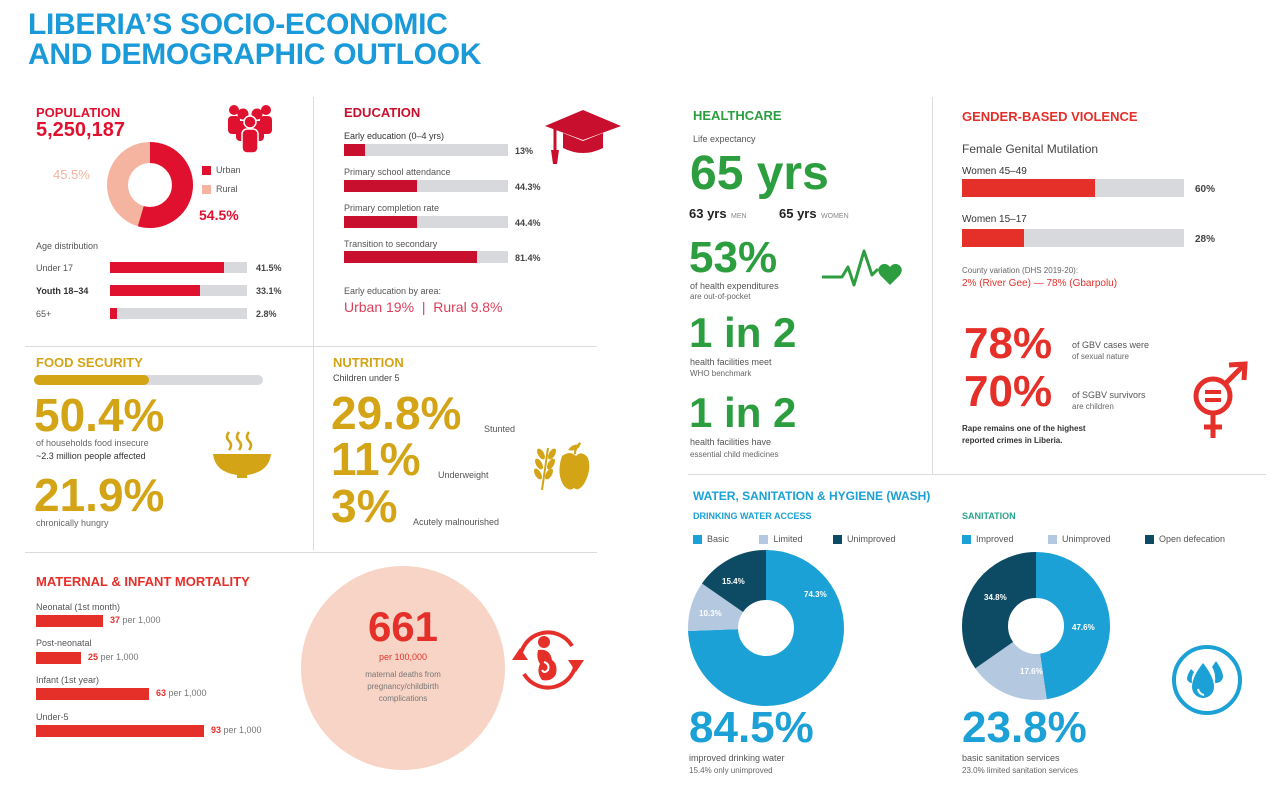 The height and width of the screenshot is (793, 1280). Describe the element at coordinates (977, 474) in the screenshot. I see `divider-horizontal-right` at that location.